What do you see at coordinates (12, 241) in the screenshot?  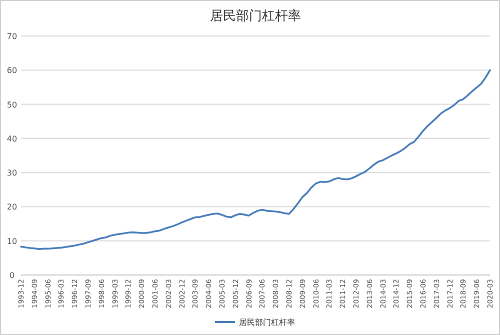 I see `y-tick-label: 10` at bounding box center [12, 241].